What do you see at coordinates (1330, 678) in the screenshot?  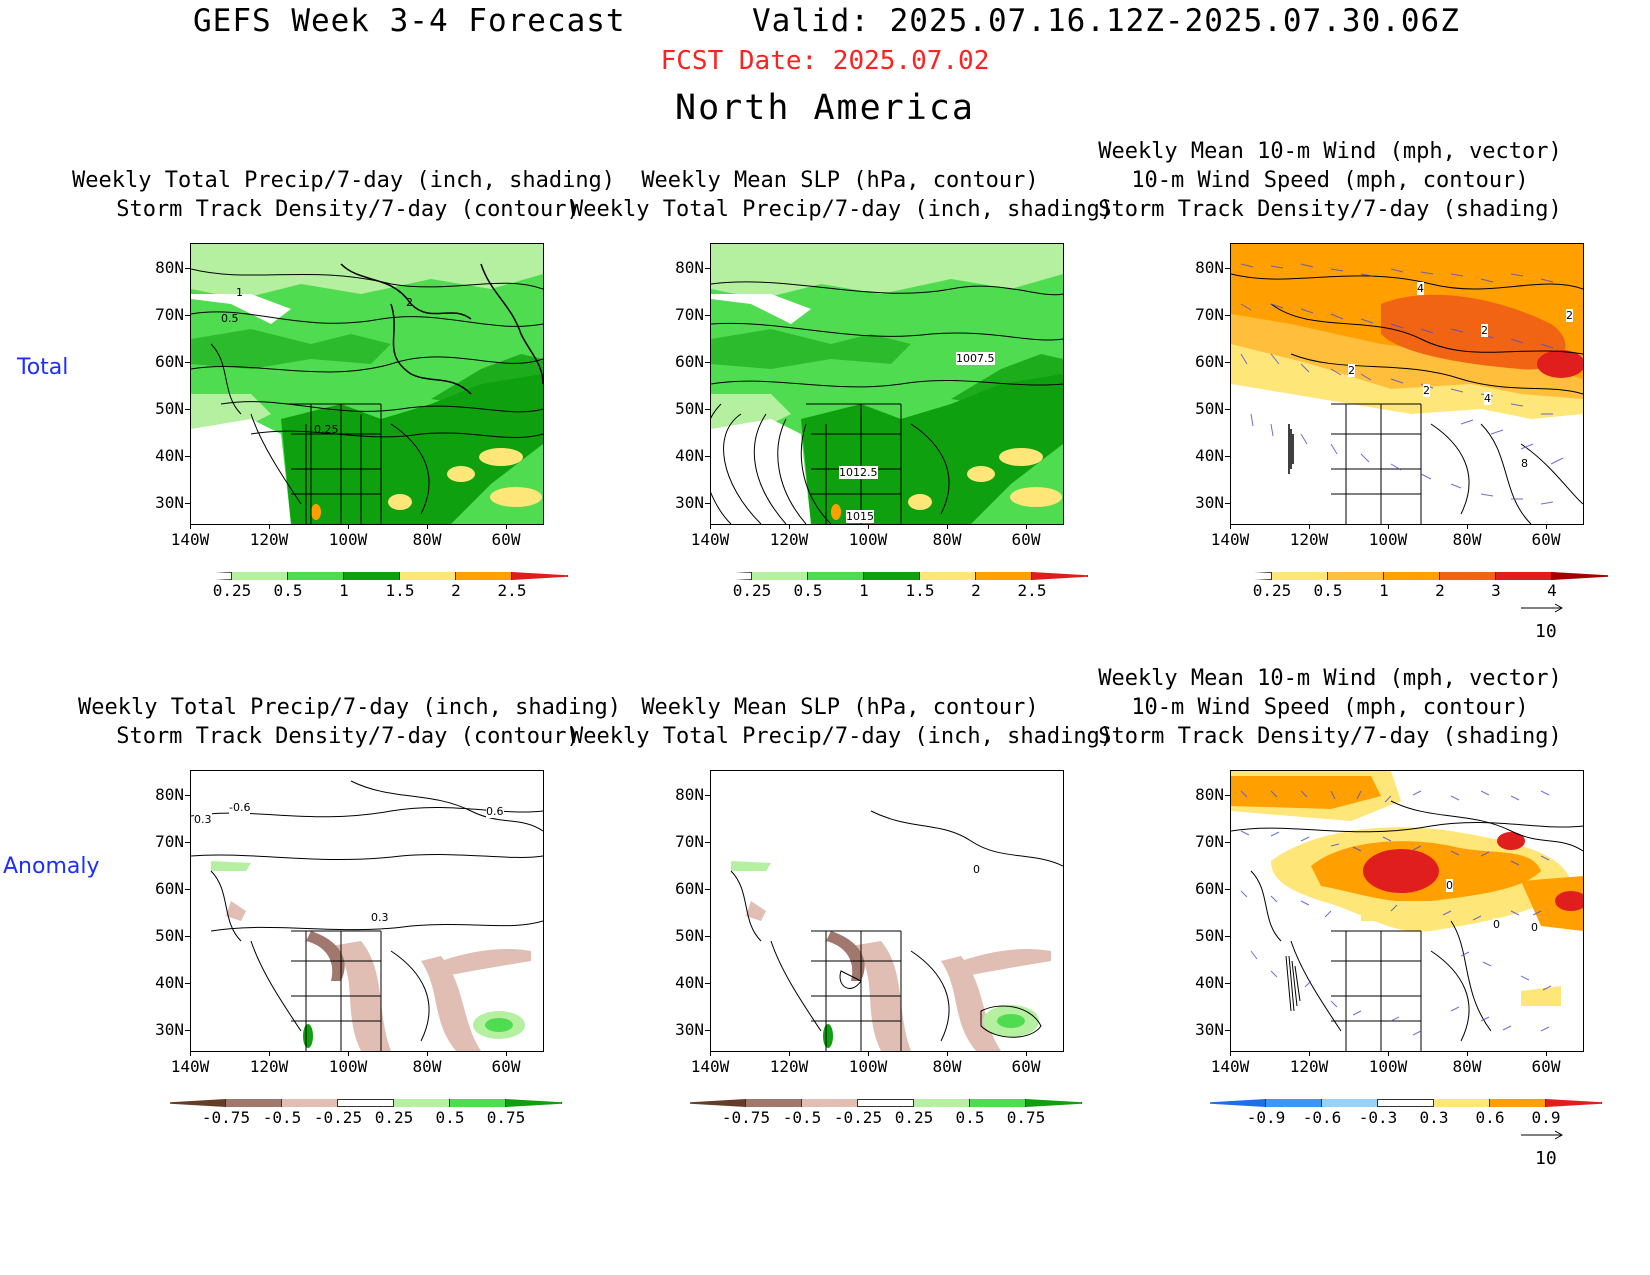 I see `panel-title-anom-wind-line1: Weekly Mean 10-m Wind (mph, vector)` at bounding box center [1330, 678].